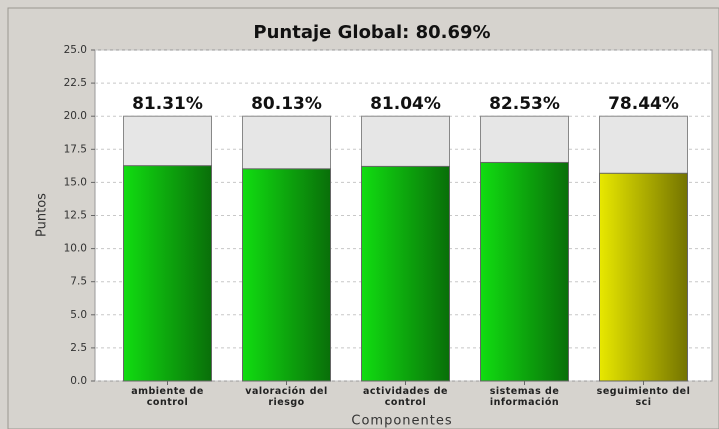  What do you see at coordinates (75, 50) in the screenshot?
I see `y-tick-label: 25.0` at bounding box center [75, 50].